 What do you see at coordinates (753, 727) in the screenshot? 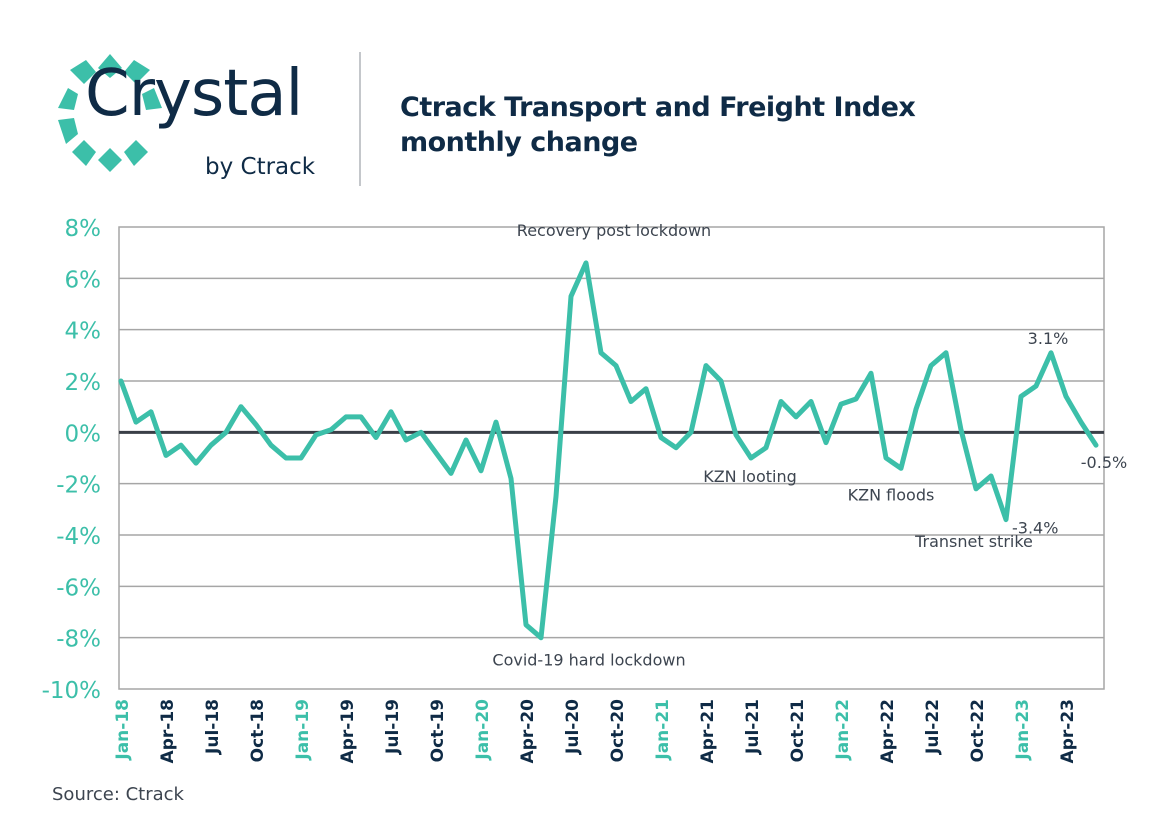
I see `x-tick-label: Jul-21` at bounding box center [753, 727].